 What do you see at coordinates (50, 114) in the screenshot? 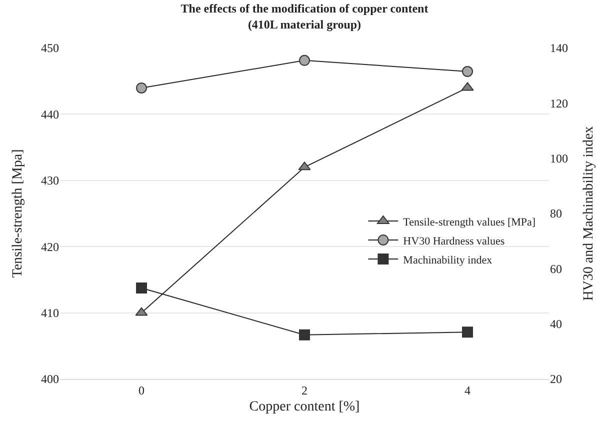
I see `y-tick-label: 440` at bounding box center [50, 114].